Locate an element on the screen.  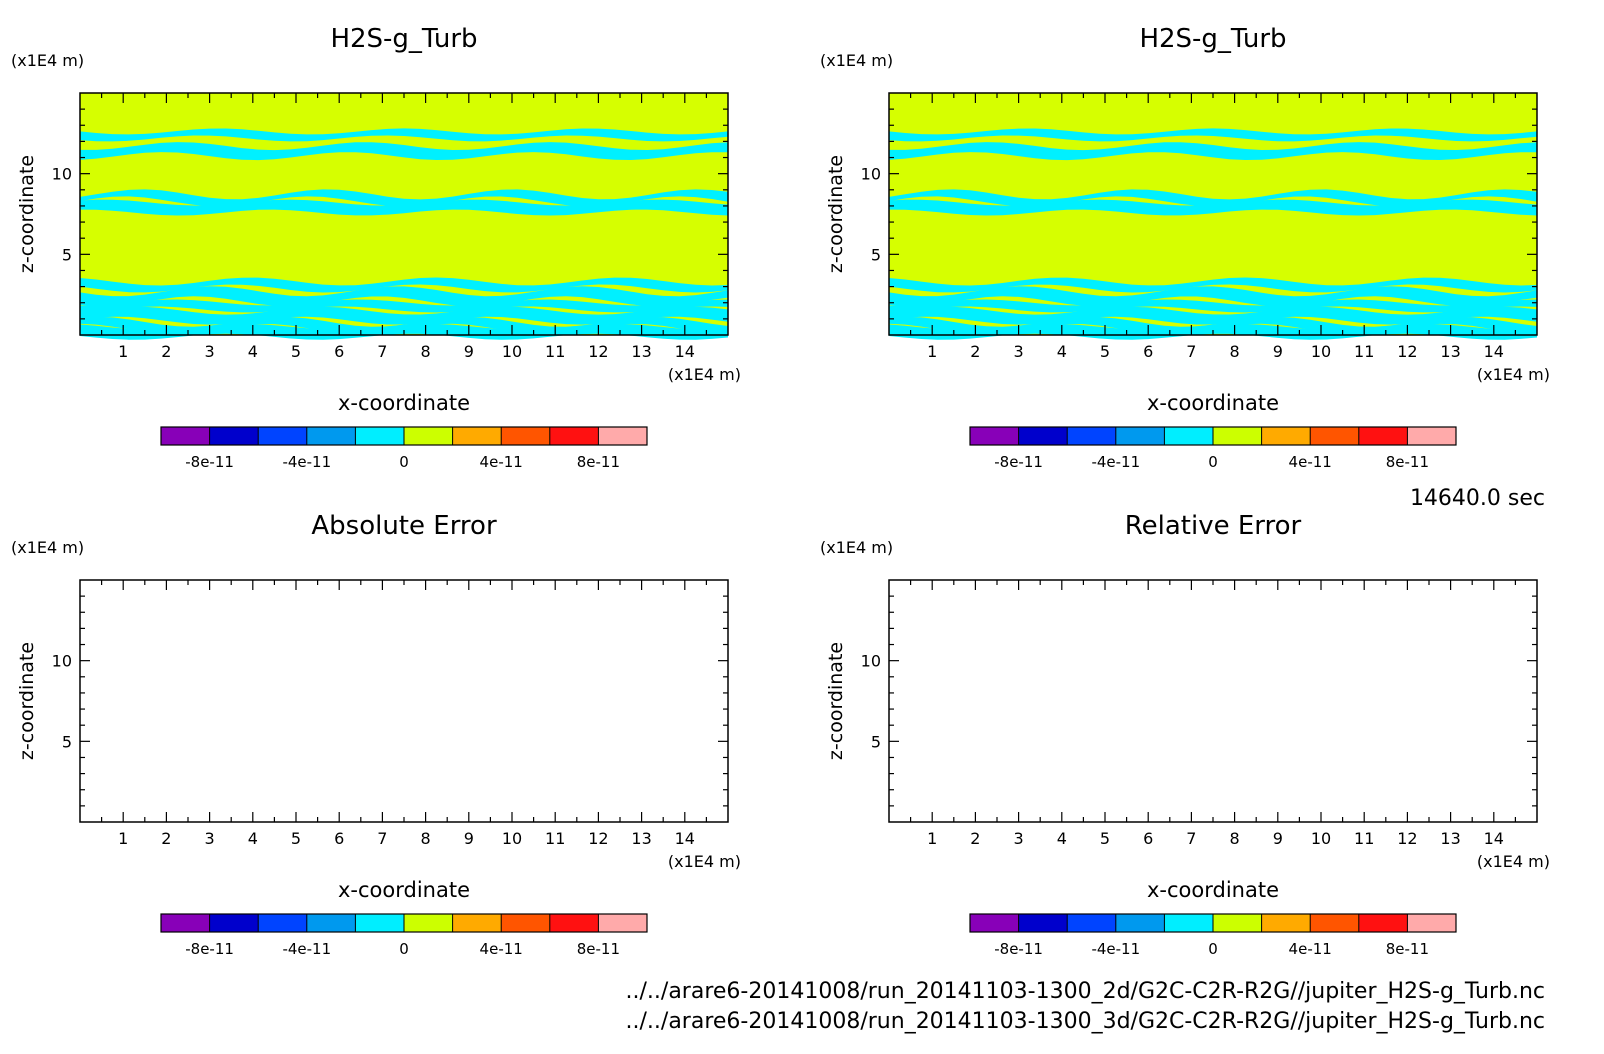
x-tick-label: 1 is located at coordinates (123, 838).